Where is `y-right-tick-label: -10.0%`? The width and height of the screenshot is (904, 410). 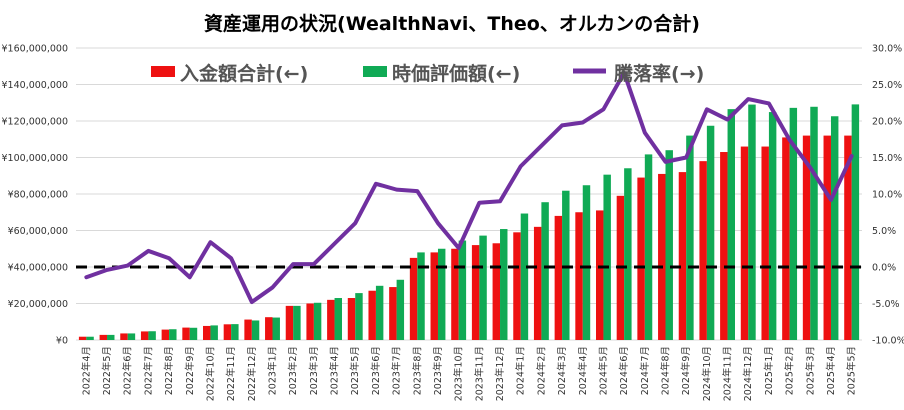 y-right-tick-label: -10.0% is located at coordinates (888, 341).